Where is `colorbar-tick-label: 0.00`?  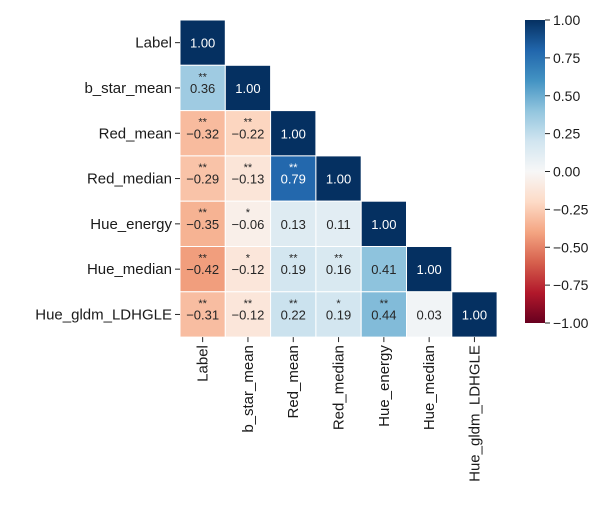
colorbar-tick-label: 0.00 is located at coordinates (566, 172).